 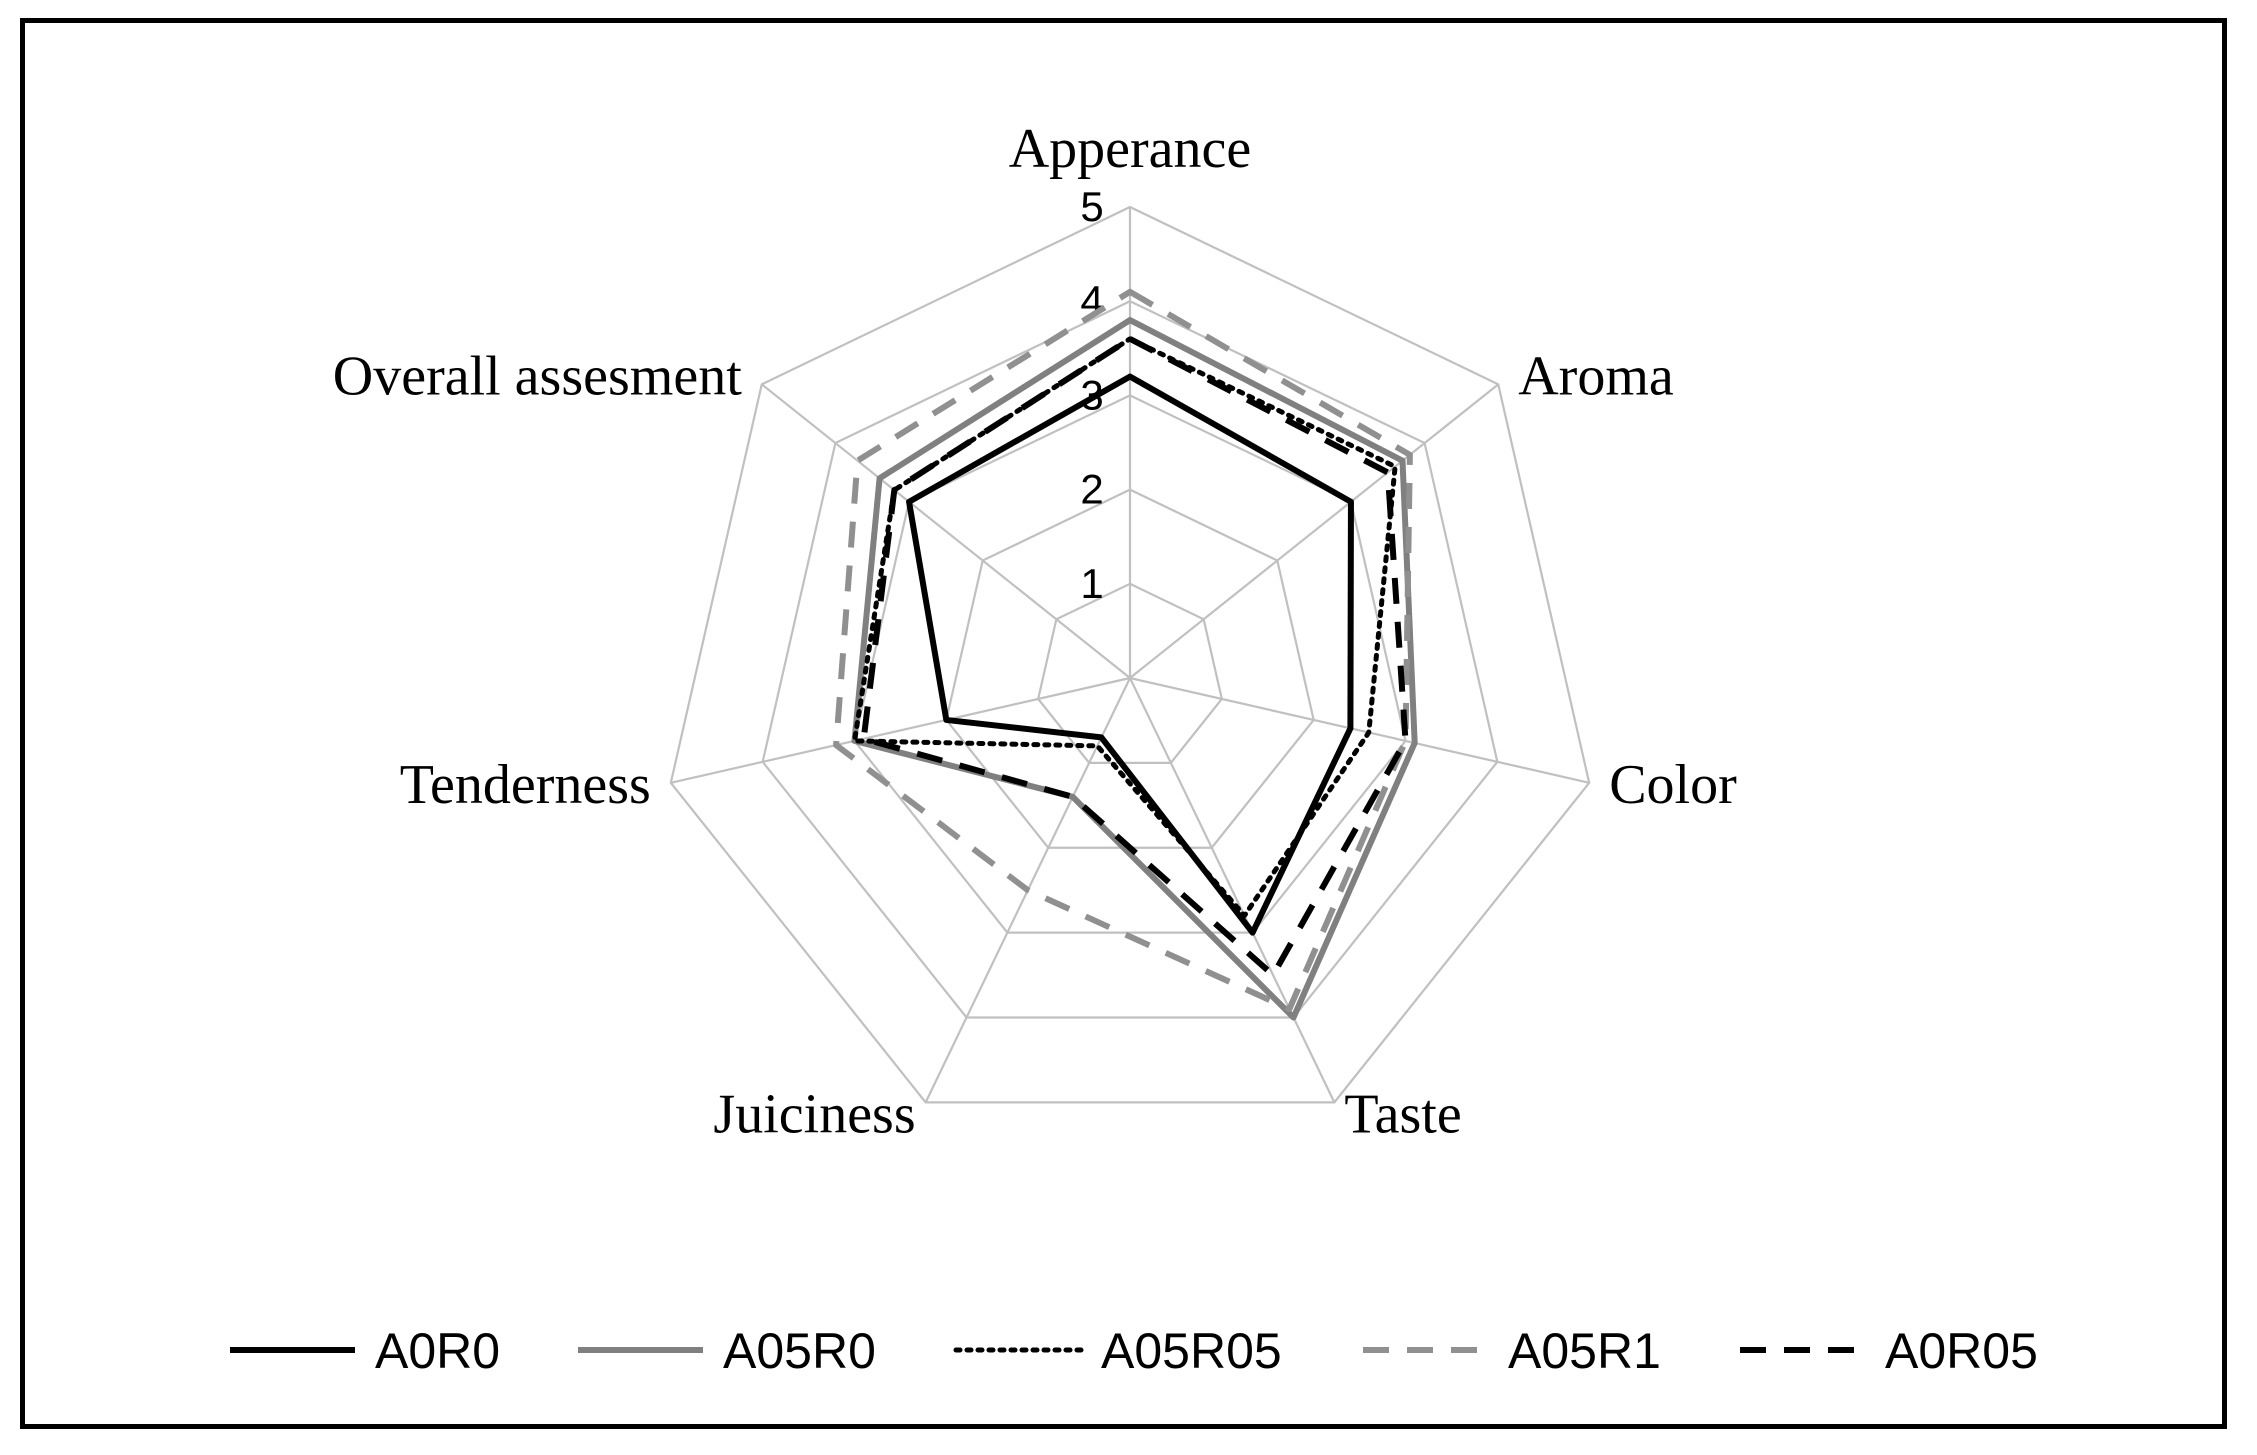 I want to click on data-series, so click(x=1125, y=654).